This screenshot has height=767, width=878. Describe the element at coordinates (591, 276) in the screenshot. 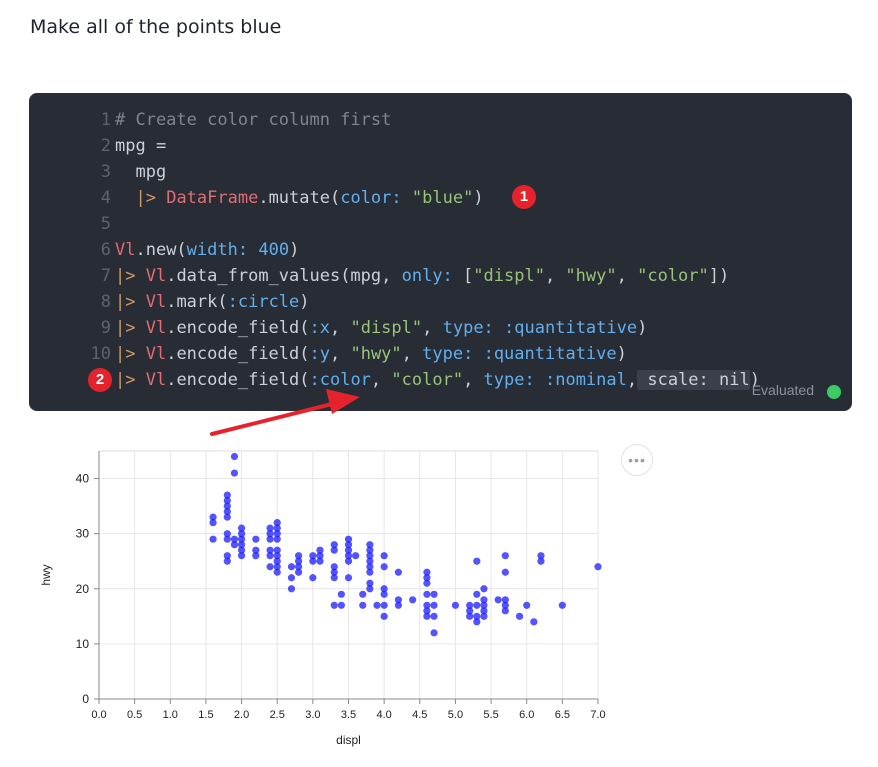

I see `code-token: "hwy"` at that location.